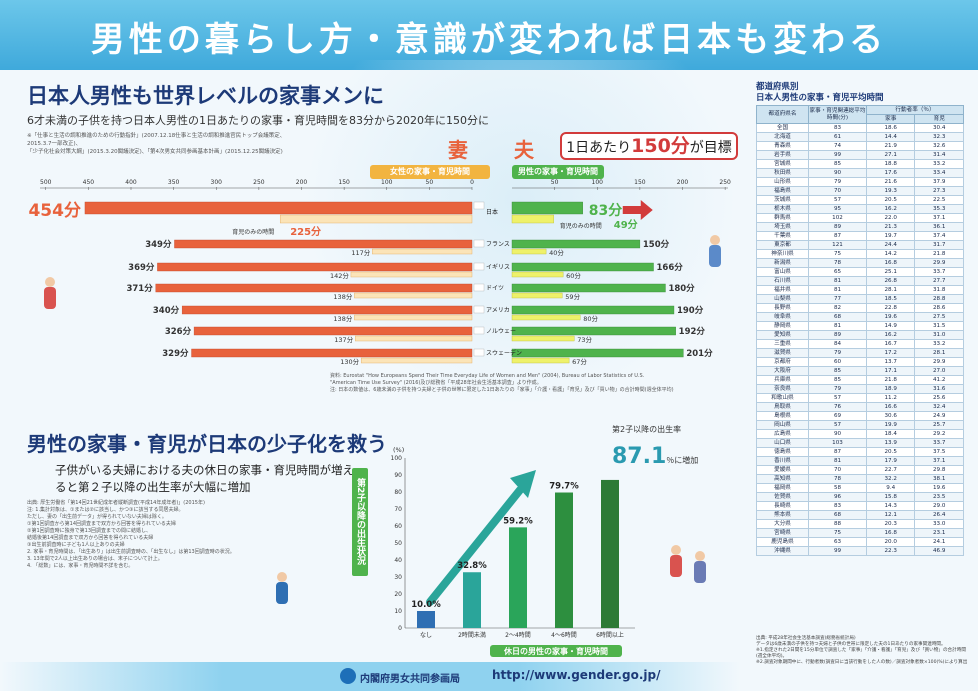 The width and height of the screenshot is (978, 691). What do you see at coordinates (939, 290) in the screenshot?
I see `table-cell: 31.8` at bounding box center [939, 290].